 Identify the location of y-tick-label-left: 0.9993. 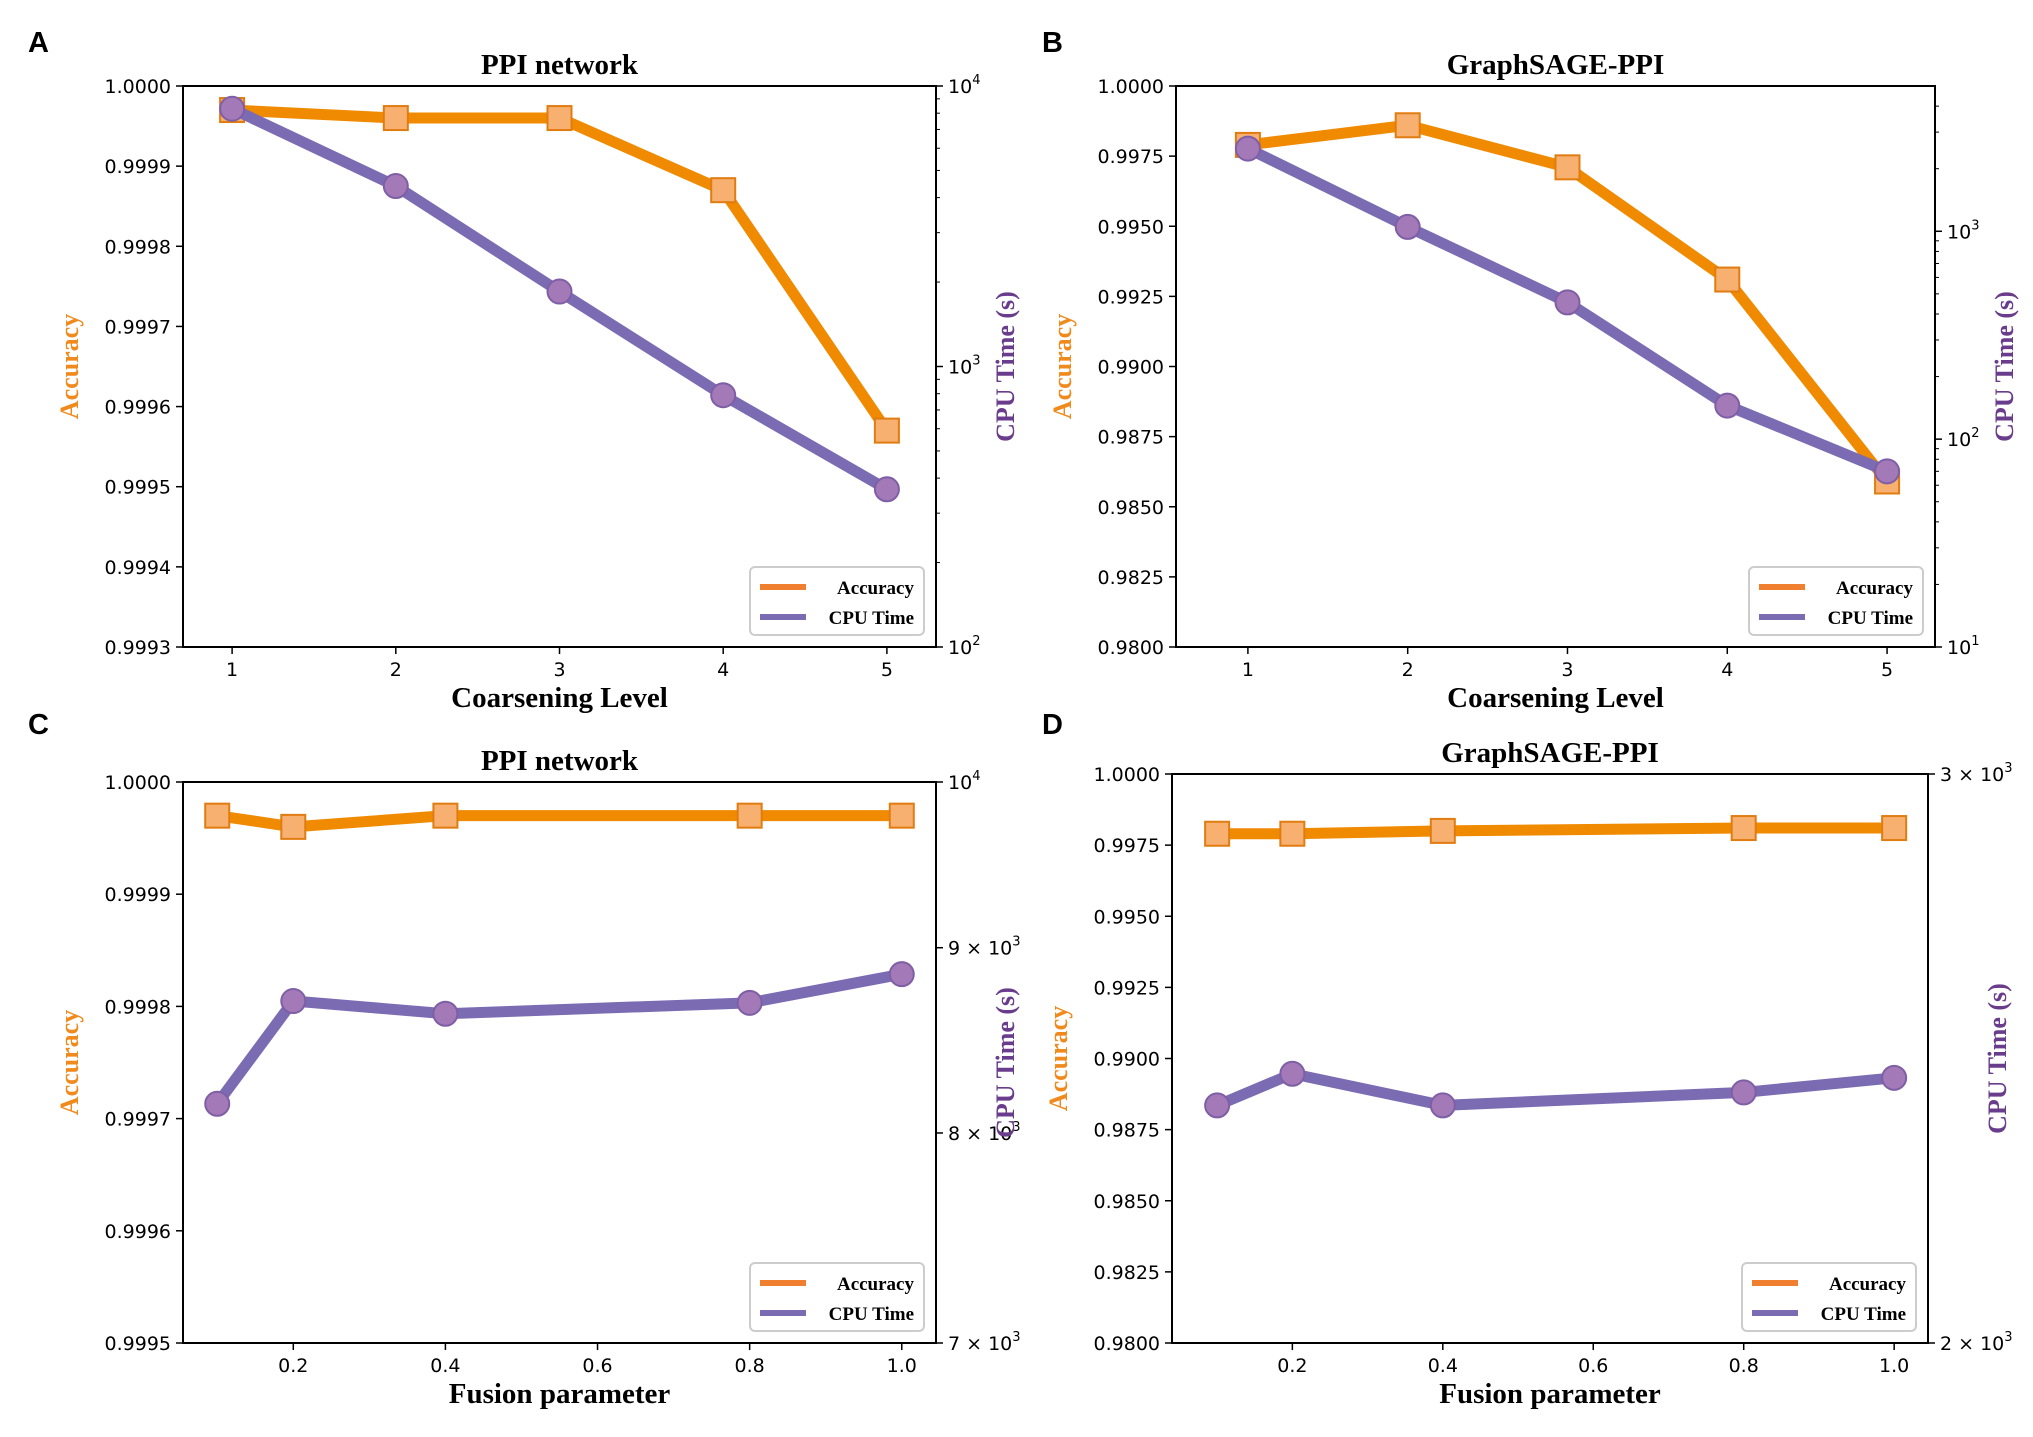
(138, 648).